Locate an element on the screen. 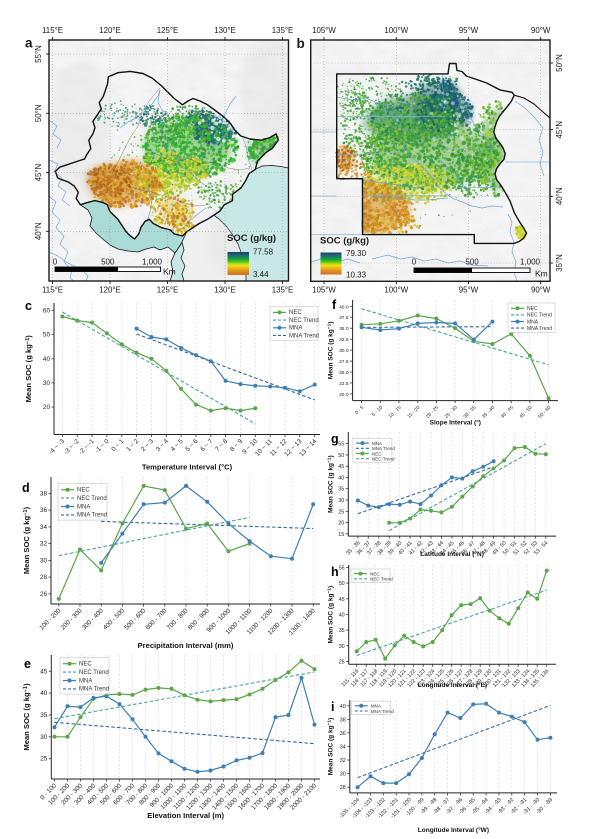  svg-text: a is located at coordinates (29, 43).